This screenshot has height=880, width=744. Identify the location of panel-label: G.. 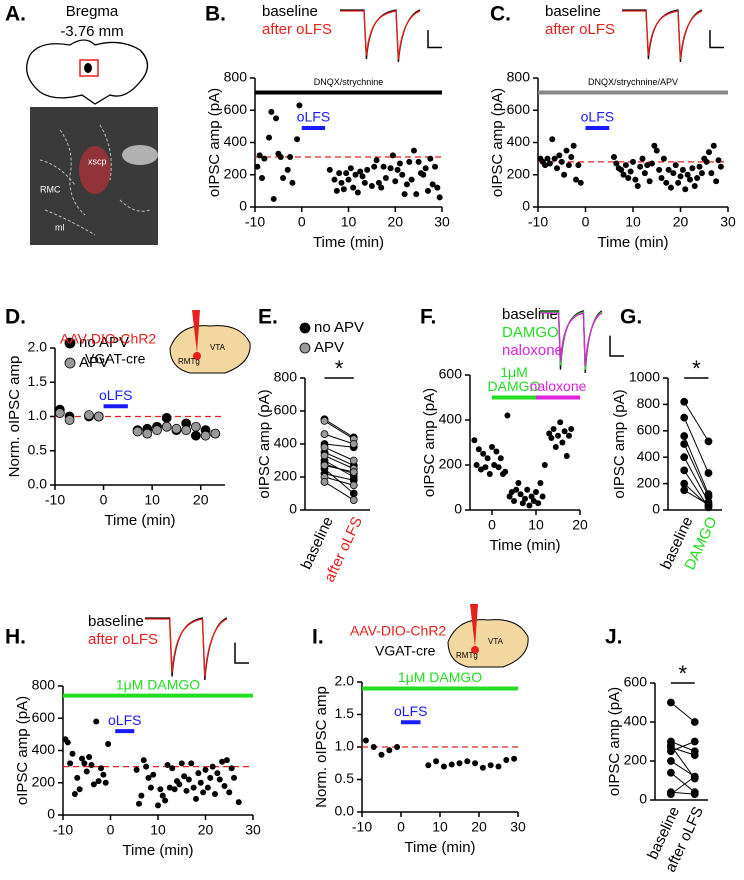
(631, 317).